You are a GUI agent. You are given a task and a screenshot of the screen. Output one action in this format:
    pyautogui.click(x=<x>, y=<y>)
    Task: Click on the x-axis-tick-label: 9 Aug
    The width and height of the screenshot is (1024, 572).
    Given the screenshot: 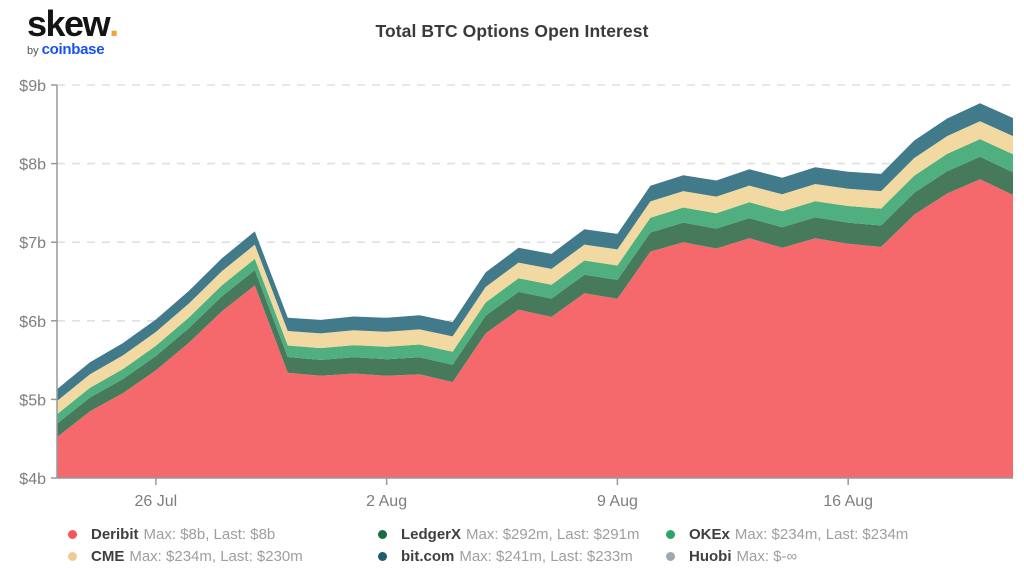 What is the action you would take?
    pyautogui.click(x=617, y=501)
    